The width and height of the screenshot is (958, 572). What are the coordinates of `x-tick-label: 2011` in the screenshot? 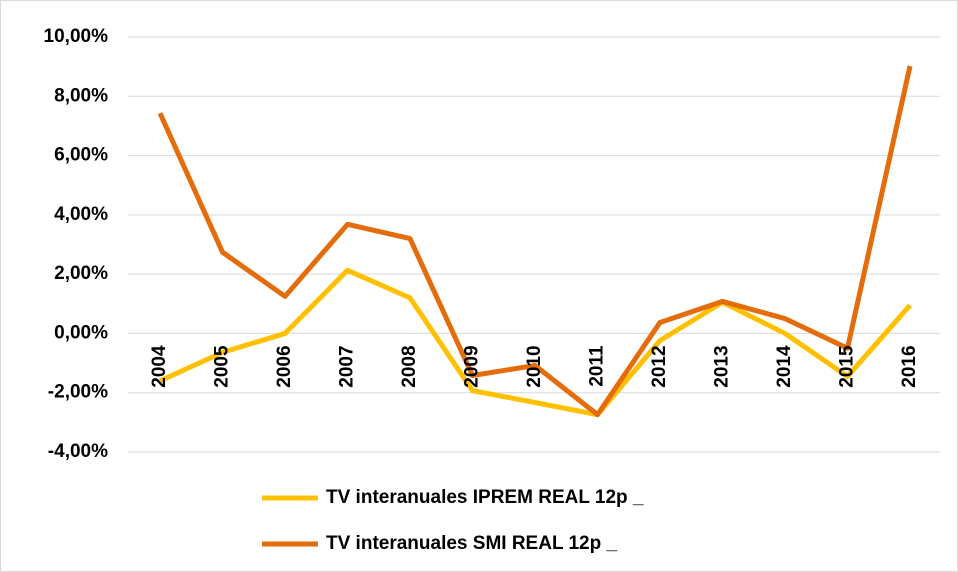 It's located at (597, 366).